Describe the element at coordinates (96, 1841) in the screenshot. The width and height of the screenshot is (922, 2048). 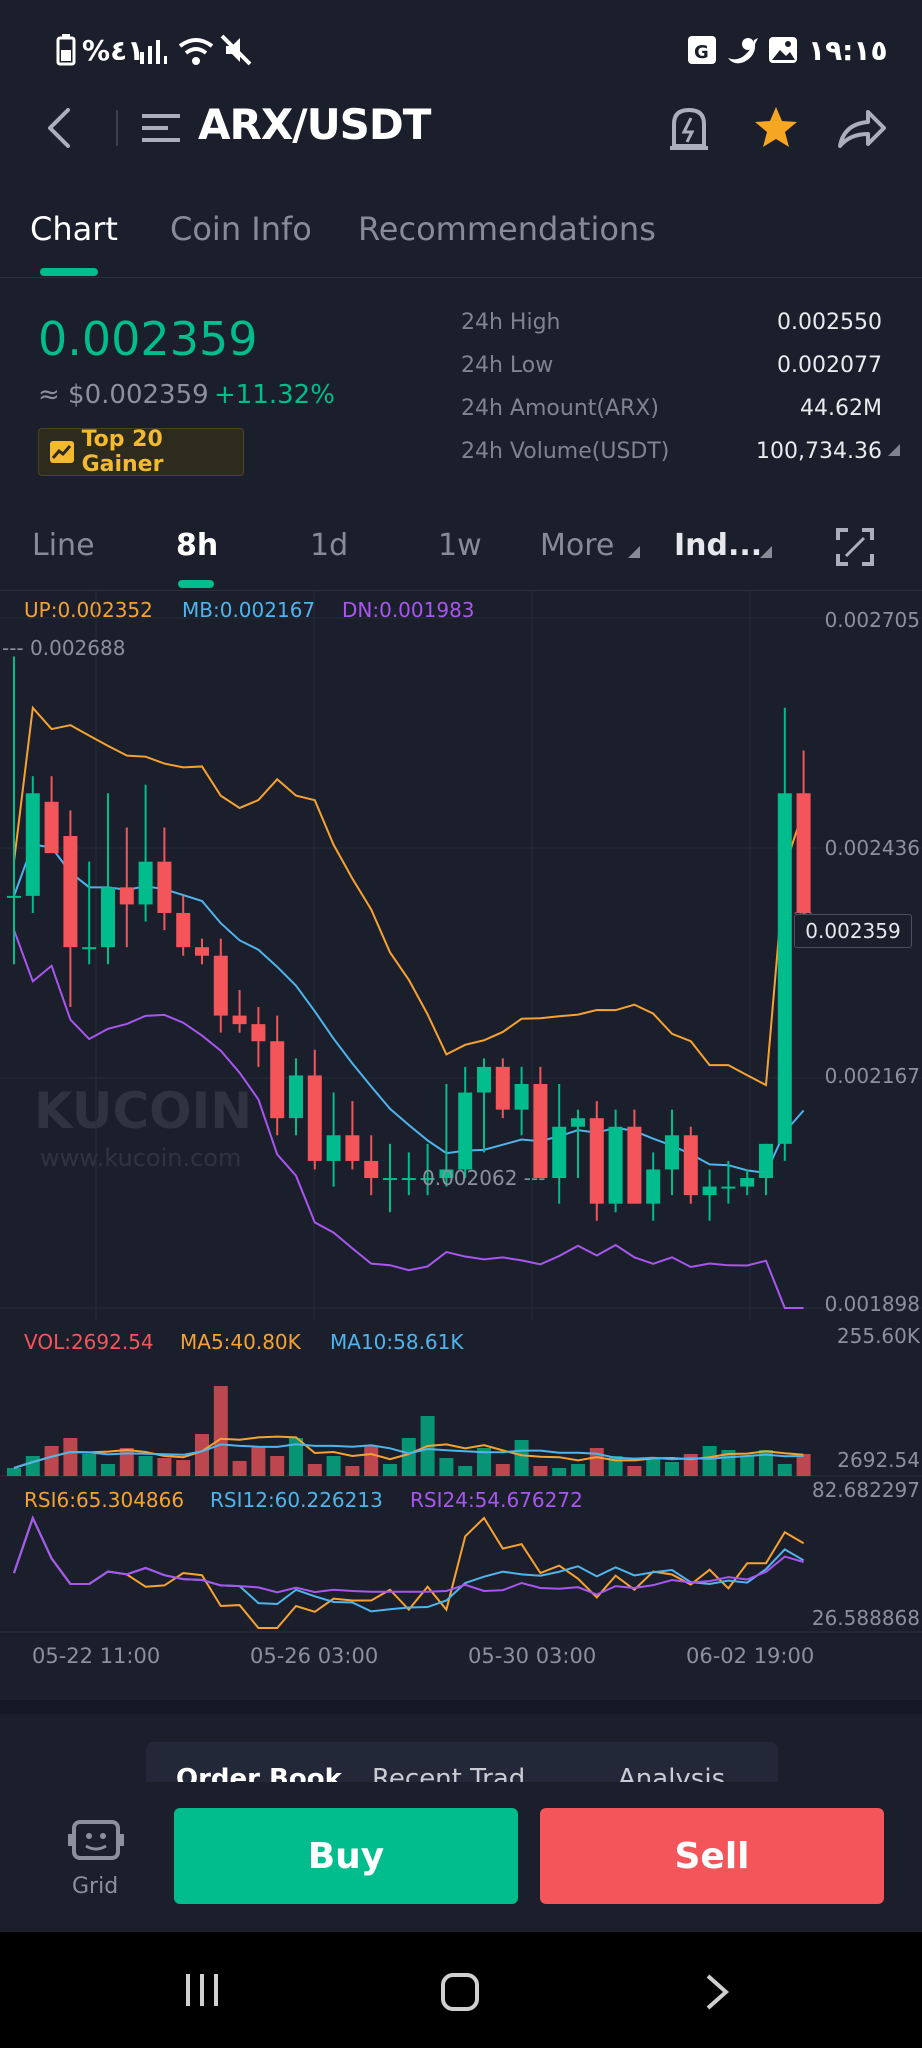
I see `grid-bot-icon` at that location.